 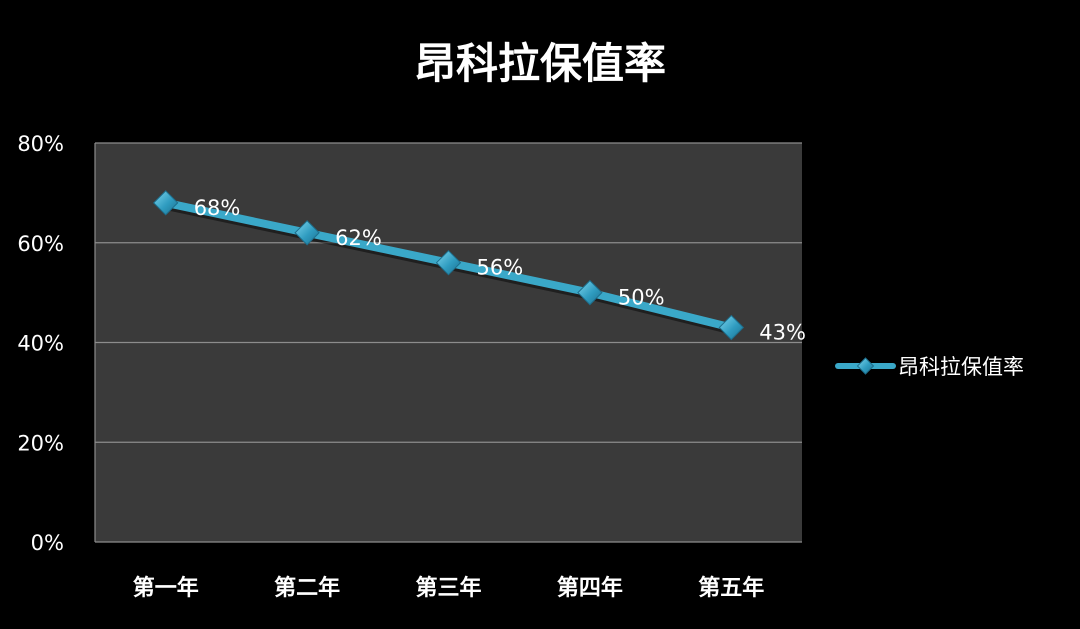 What do you see at coordinates (865, 366) in the screenshot?
I see `legend-diamond-marker` at bounding box center [865, 366].